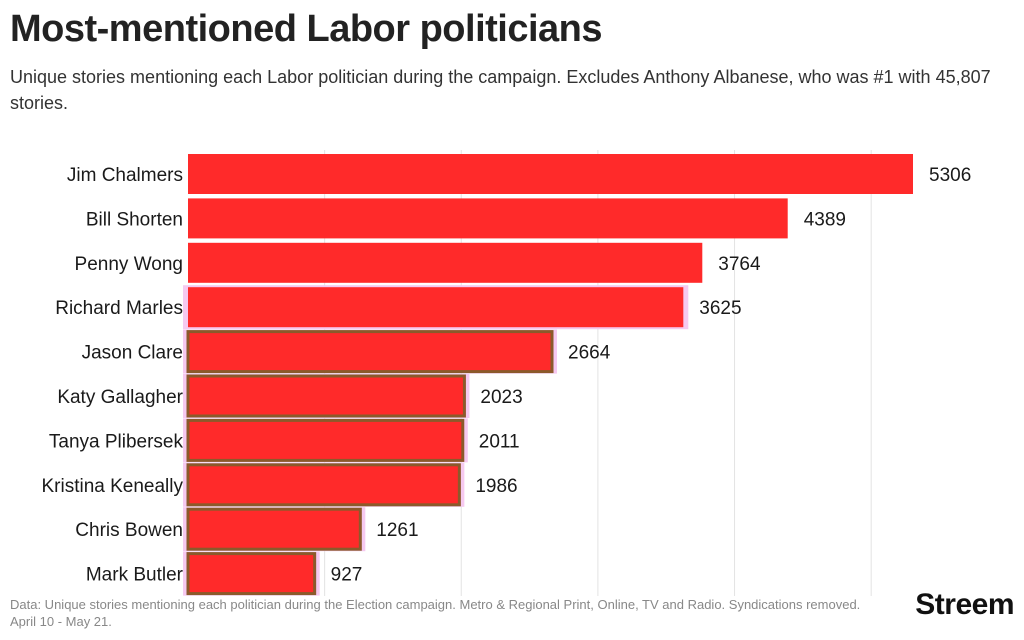  What do you see at coordinates (499, 441) in the screenshot?
I see `value-label: 2011` at bounding box center [499, 441].